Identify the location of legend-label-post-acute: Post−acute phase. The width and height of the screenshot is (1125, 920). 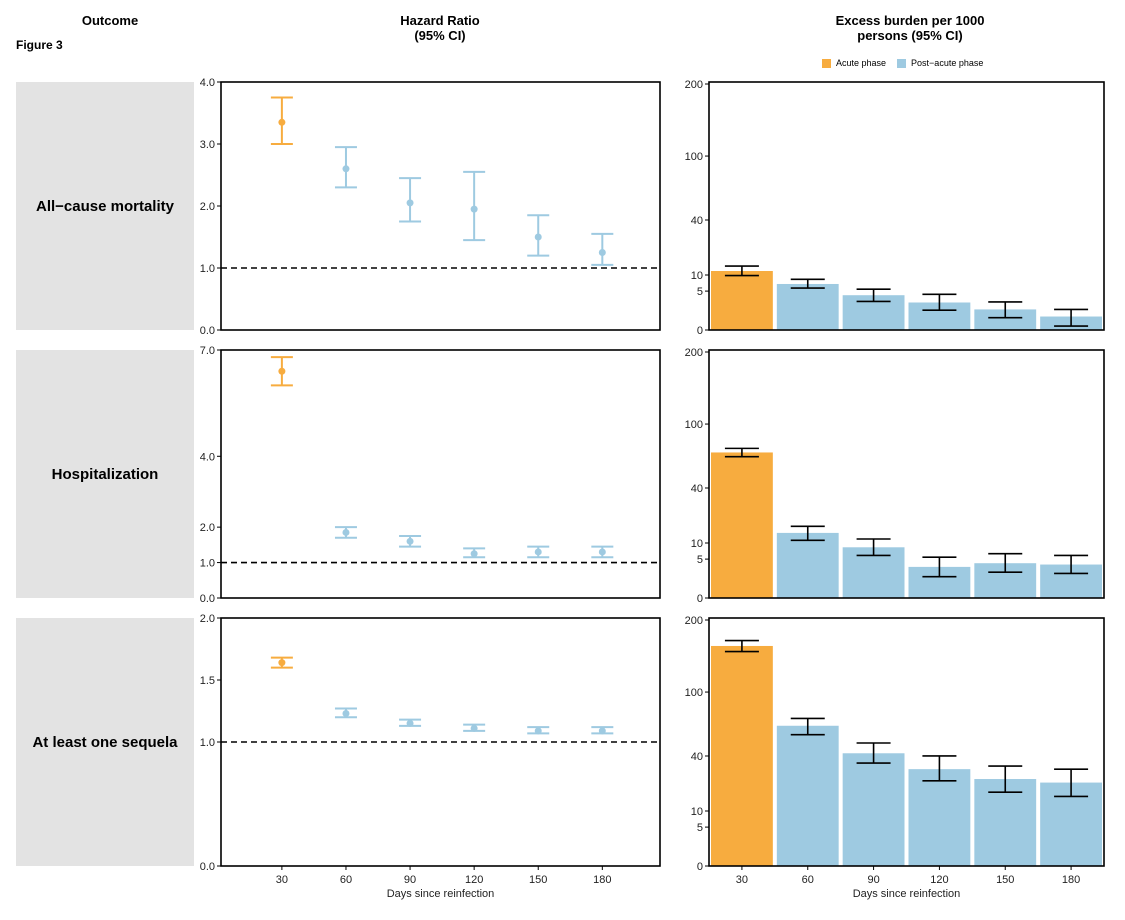
(947, 63).